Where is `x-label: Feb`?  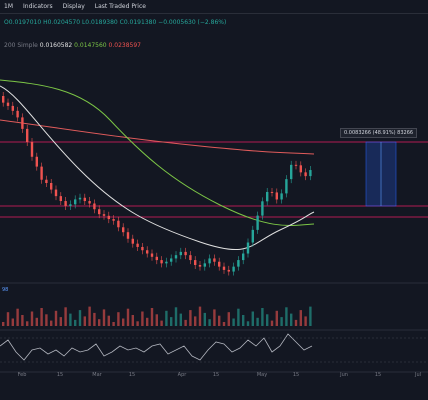 x-label: Feb is located at coordinates (22, 375).